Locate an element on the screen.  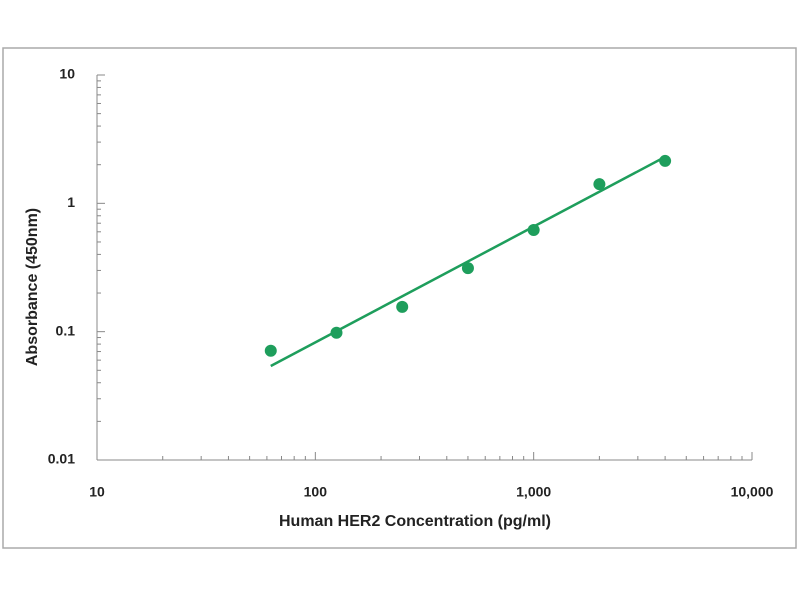
x-tick-label: 10,000 is located at coordinates (752, 492).